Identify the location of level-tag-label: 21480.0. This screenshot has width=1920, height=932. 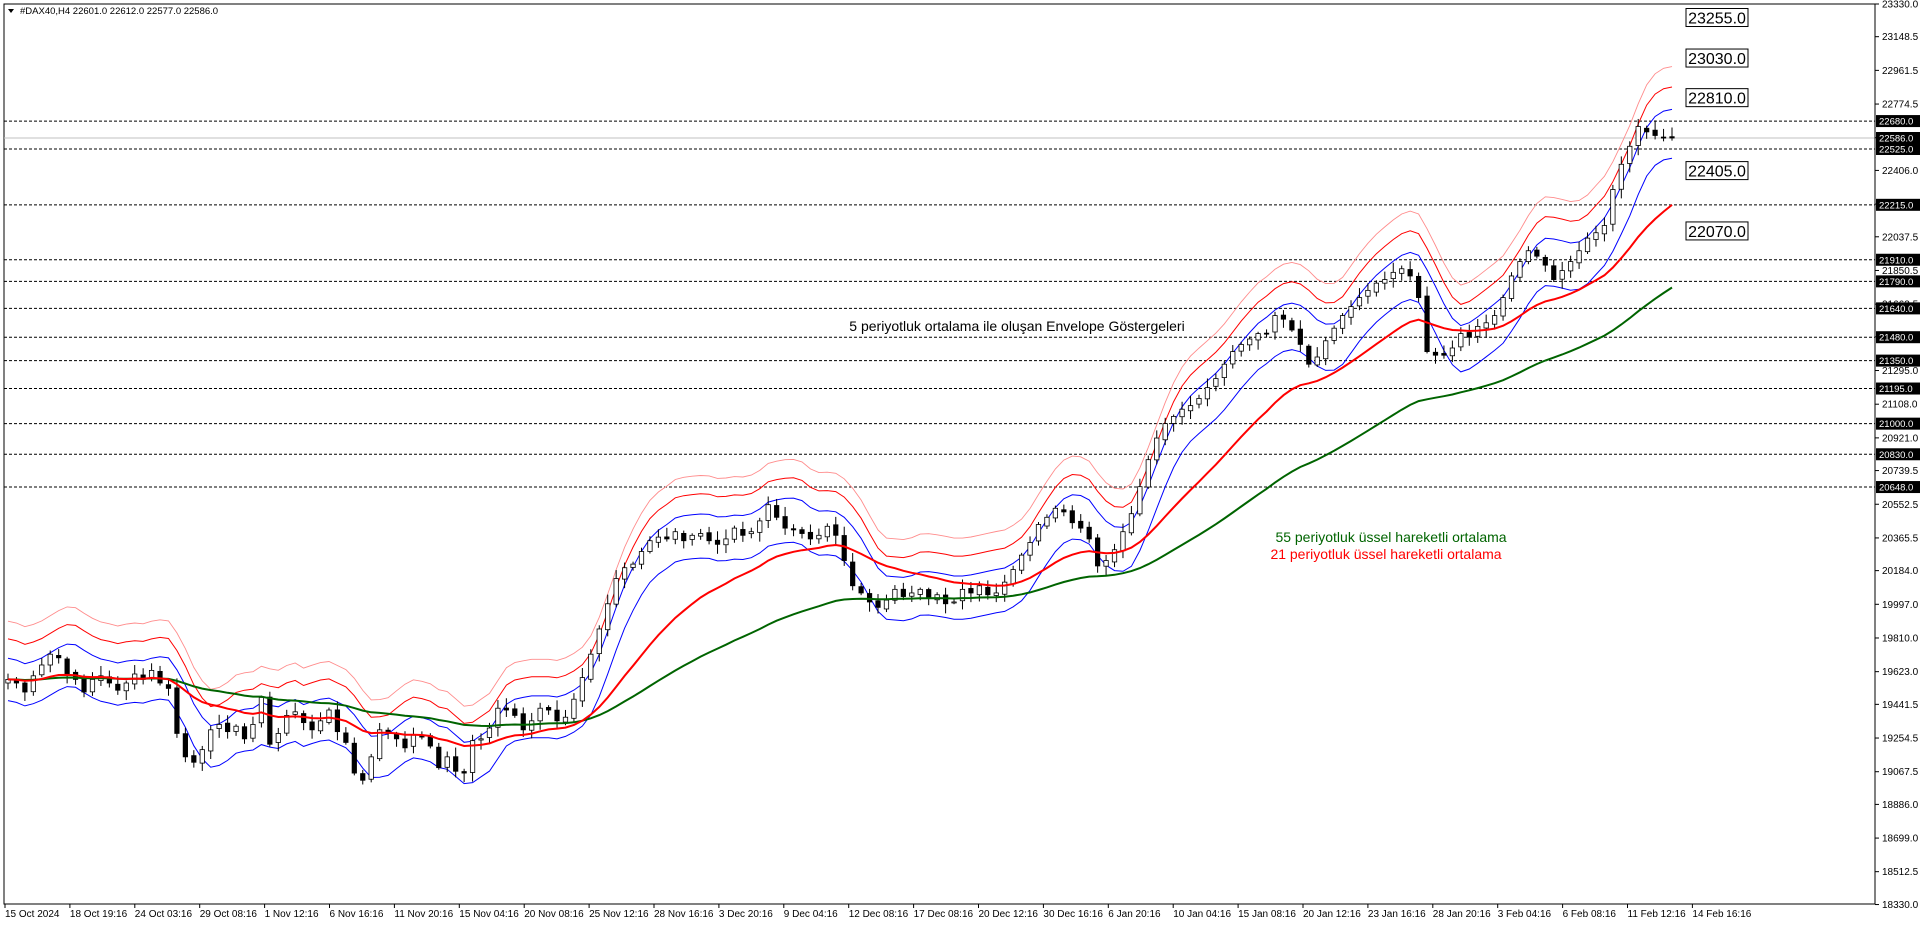
(1896, 338).